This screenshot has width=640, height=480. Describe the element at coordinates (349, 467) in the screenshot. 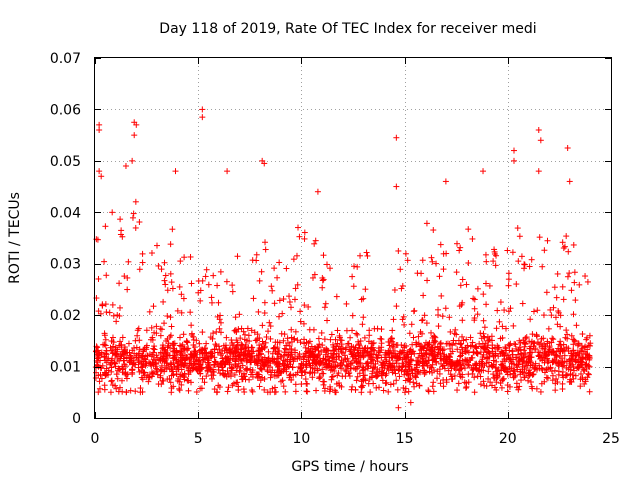

I see `x-axis-label: GPS time / hours` at that location.